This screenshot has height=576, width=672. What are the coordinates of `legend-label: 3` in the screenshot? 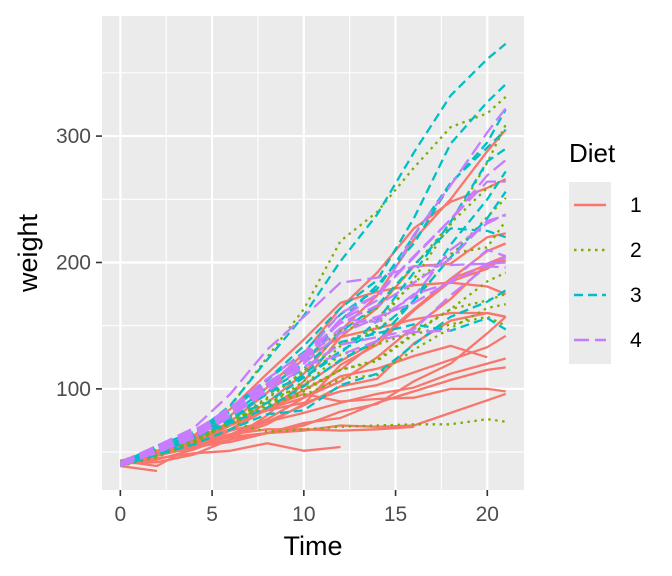 It's located at (636, 295).